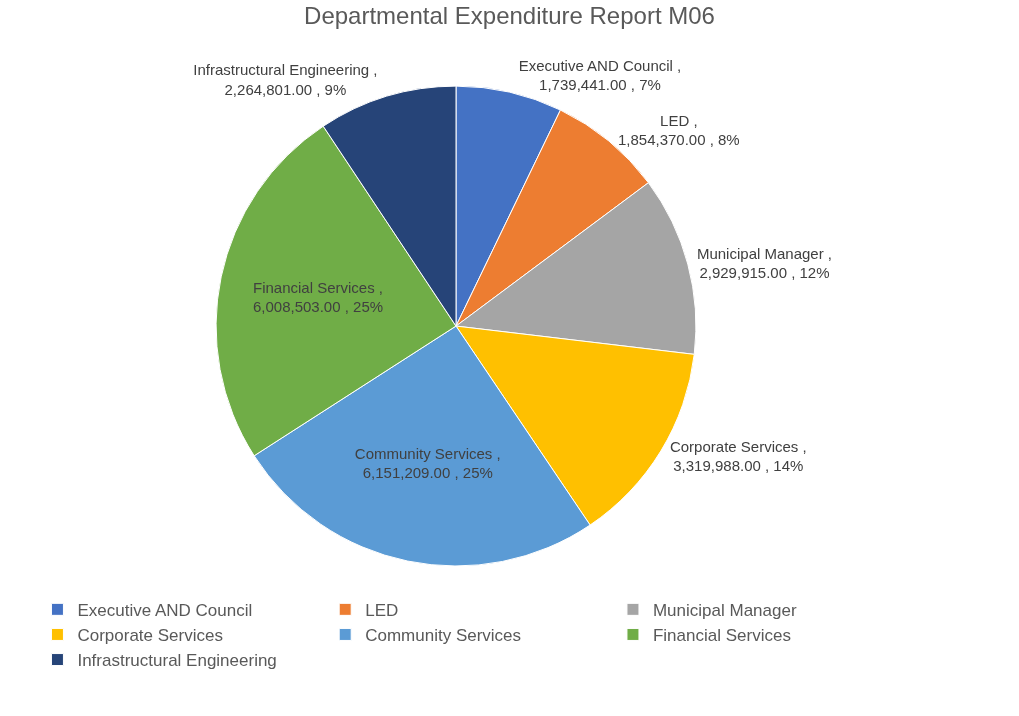 The image size is (1019, 716). Describe the element at coordinates (285, 79) in the screenshot. I see `data-label: Infrastructural Engineering , 2,264,801.00 , 9%` at that location.